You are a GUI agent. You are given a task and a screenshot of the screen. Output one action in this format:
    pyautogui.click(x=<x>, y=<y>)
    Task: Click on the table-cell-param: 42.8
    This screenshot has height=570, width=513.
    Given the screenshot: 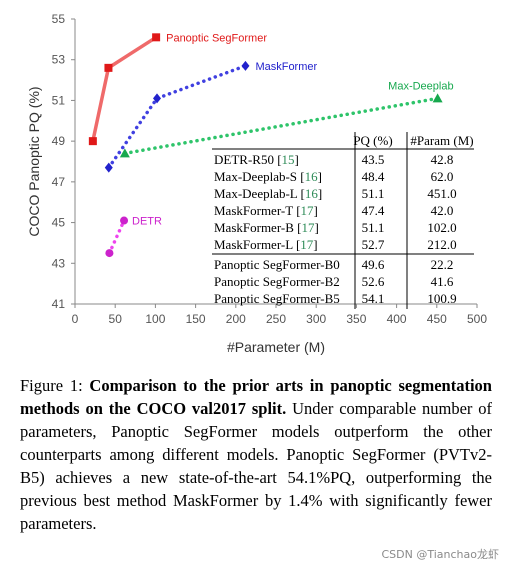 What is the action you would take?
    pyautogui.click(x=442, y=159)
    